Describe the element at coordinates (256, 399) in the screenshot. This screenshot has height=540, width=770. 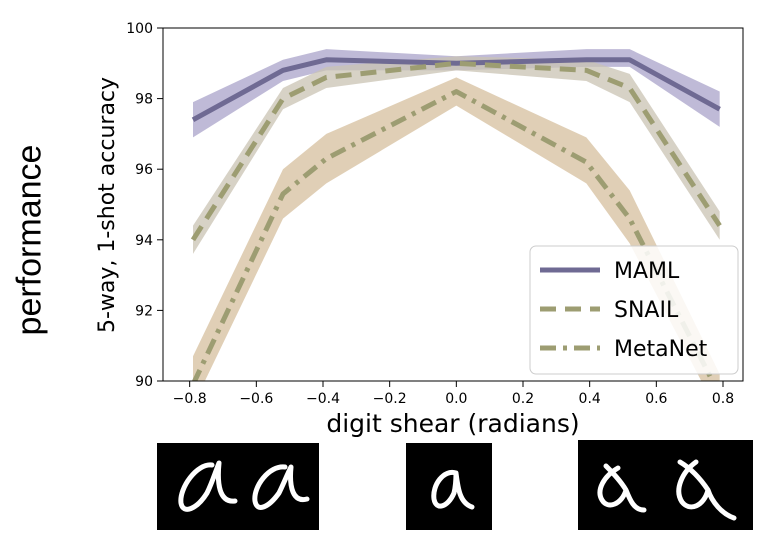
I see `x-tick-label: −0.6` at that location.